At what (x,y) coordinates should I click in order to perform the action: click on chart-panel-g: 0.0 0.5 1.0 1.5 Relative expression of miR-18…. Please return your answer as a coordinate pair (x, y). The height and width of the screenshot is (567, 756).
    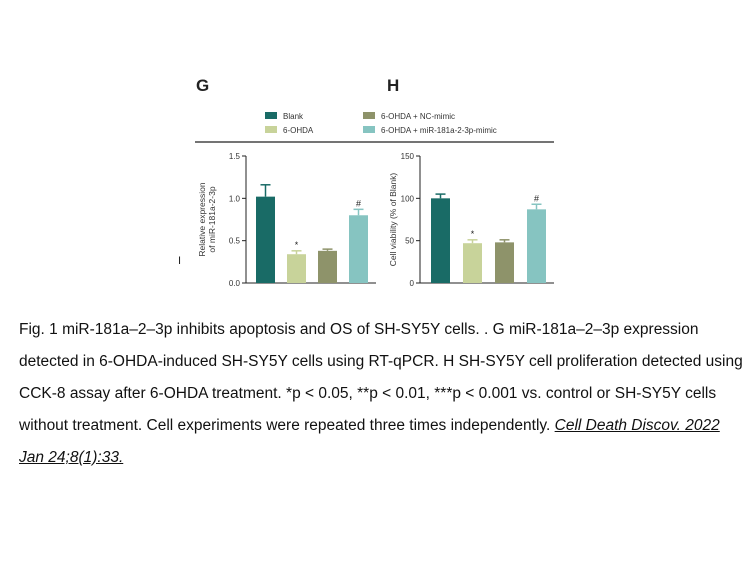
    Looking at the image, I should click on (286, 220).